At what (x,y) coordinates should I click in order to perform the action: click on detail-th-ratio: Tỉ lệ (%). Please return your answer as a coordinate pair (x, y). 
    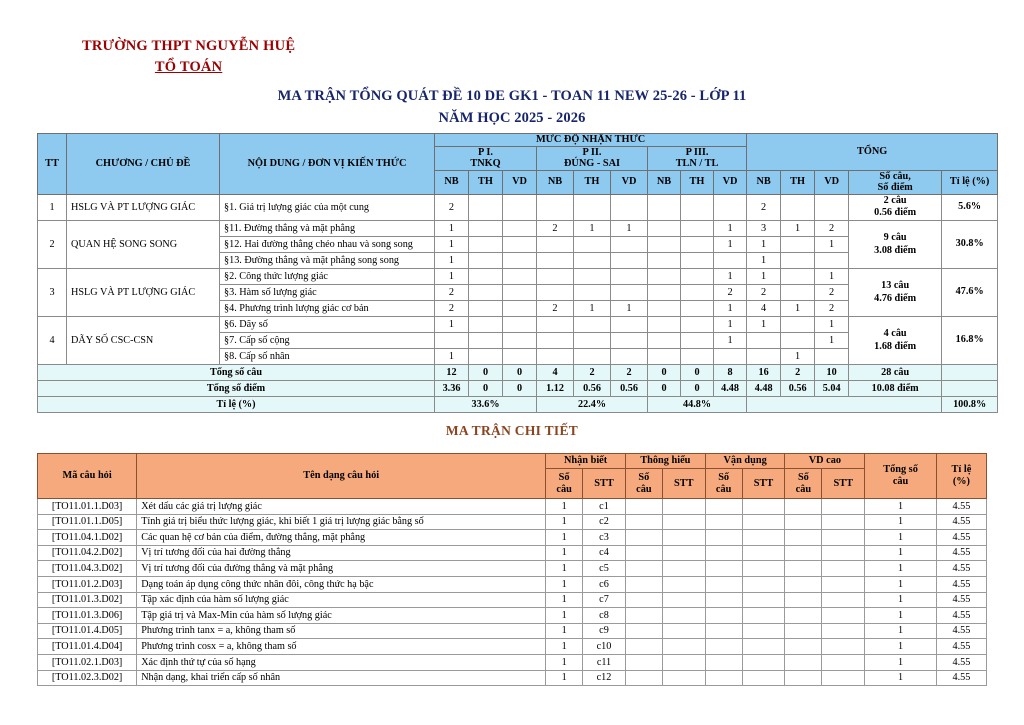
    Looking at the image, I should click on (961, 476).